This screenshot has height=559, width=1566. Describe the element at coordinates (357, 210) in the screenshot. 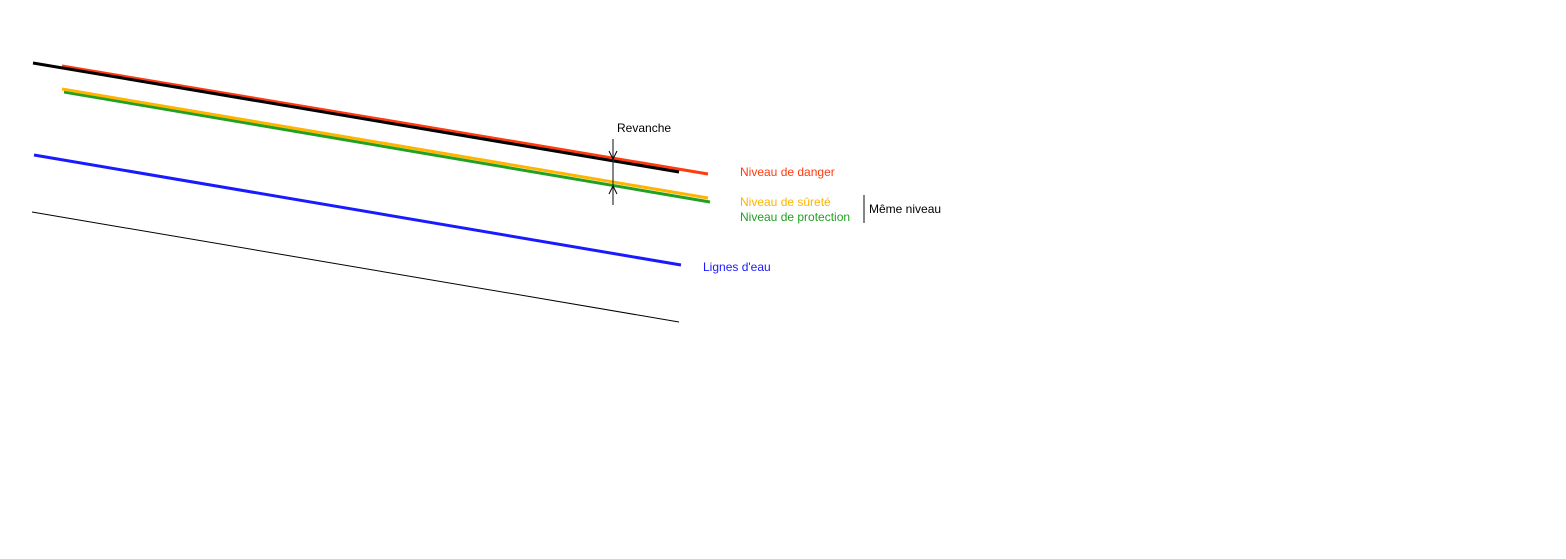

I see `water-line` at that location.